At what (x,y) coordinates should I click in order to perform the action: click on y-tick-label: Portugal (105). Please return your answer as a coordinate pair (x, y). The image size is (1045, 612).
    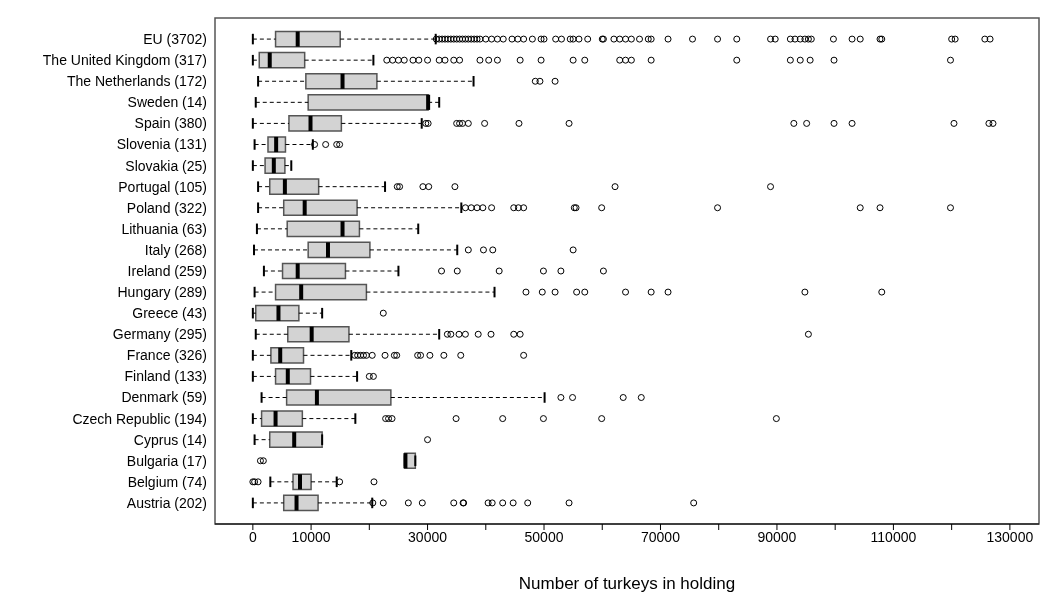
    Looking at the image, I should click on (162, 186).